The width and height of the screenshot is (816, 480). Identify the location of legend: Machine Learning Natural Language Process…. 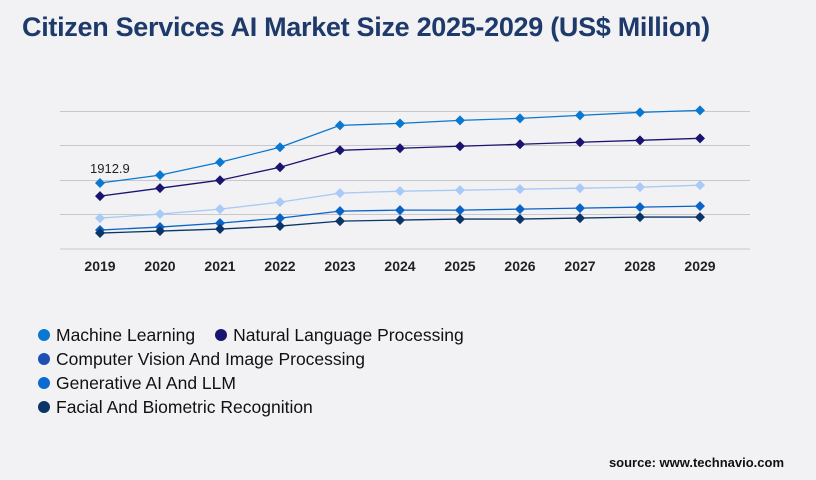
(318, 371).